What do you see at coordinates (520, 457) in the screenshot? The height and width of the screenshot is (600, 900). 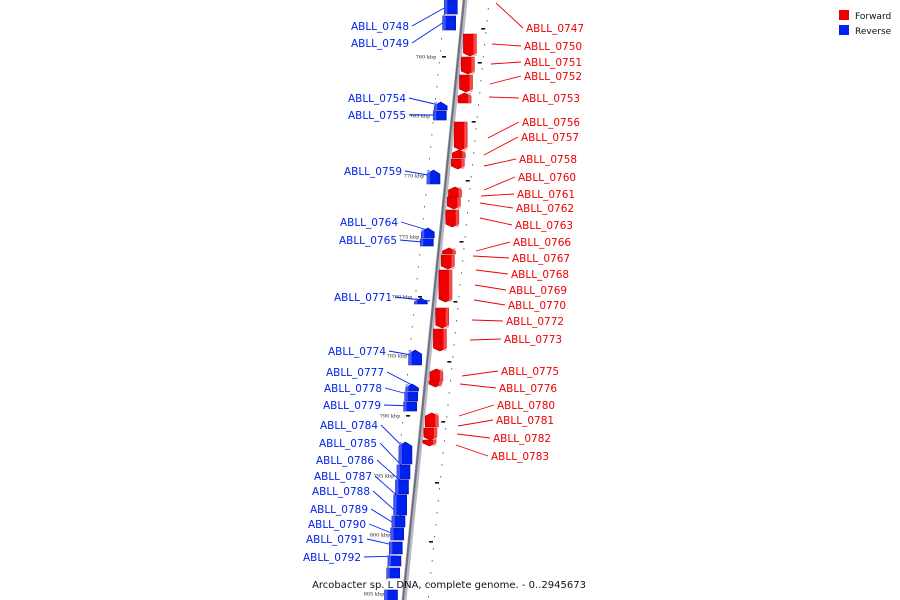 I see `gene-label-forward: ABLL_0783` at bounding box center [520, 457].